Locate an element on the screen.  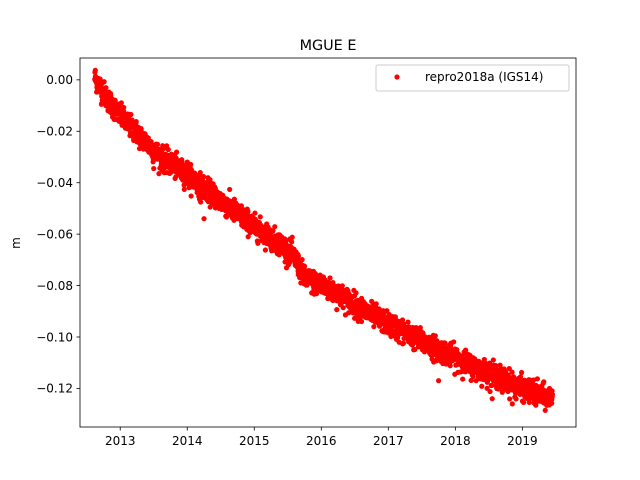
legend-label: repro2018a (IGS14) is located at coordinates (484, 77).